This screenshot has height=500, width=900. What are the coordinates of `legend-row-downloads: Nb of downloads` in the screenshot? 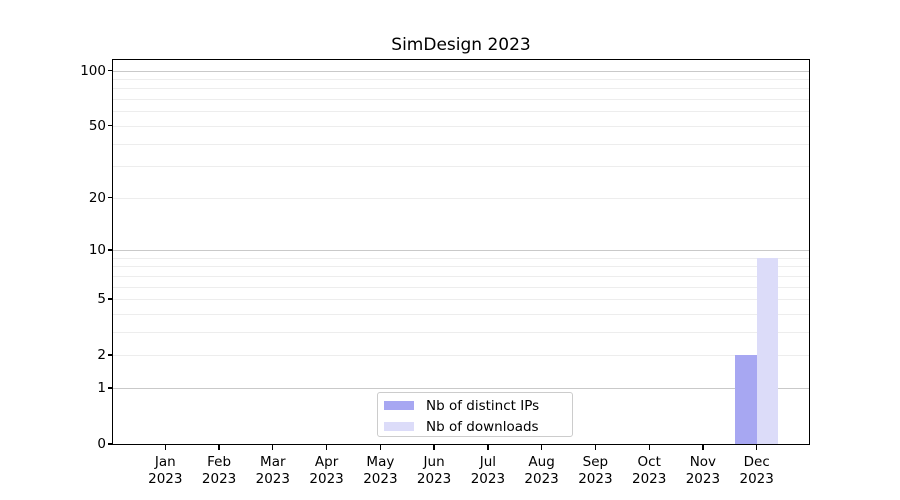 It's located at (478, 426).